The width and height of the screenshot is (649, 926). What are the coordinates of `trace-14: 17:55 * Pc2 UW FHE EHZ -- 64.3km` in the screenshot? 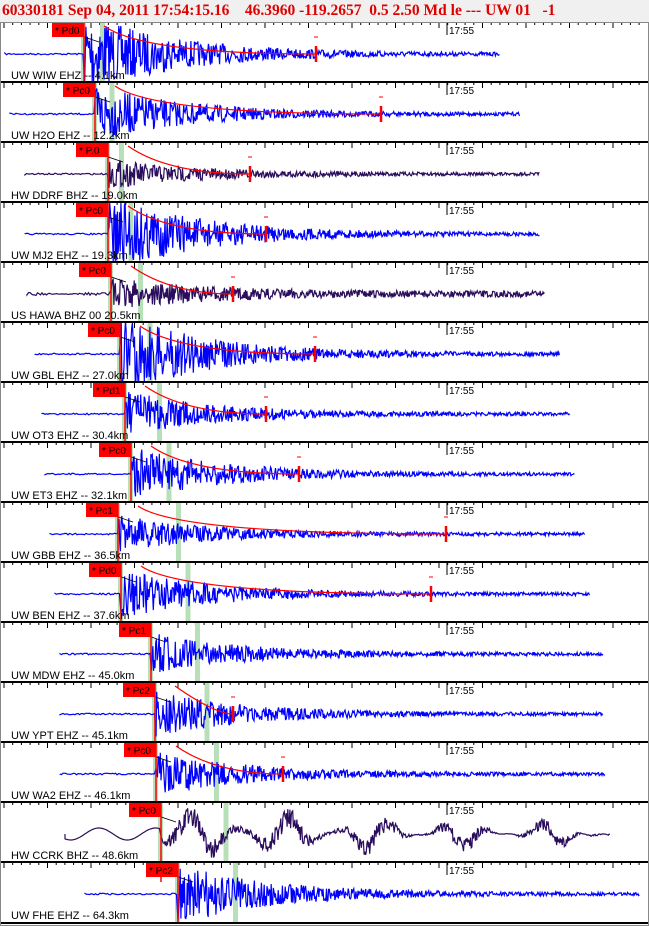 It's located at (324, 891).